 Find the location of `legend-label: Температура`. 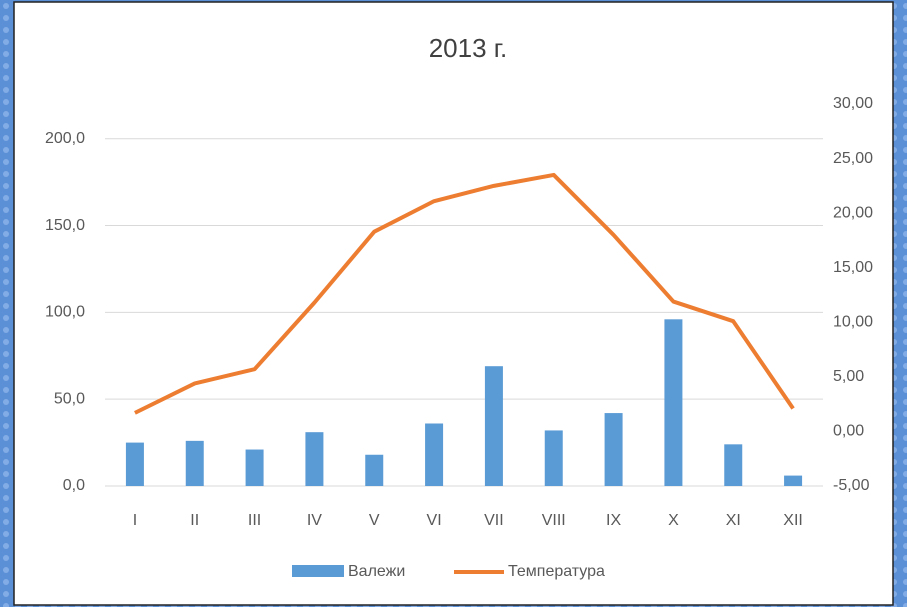

legend-label: Температура is located at coordinates (556, 571).